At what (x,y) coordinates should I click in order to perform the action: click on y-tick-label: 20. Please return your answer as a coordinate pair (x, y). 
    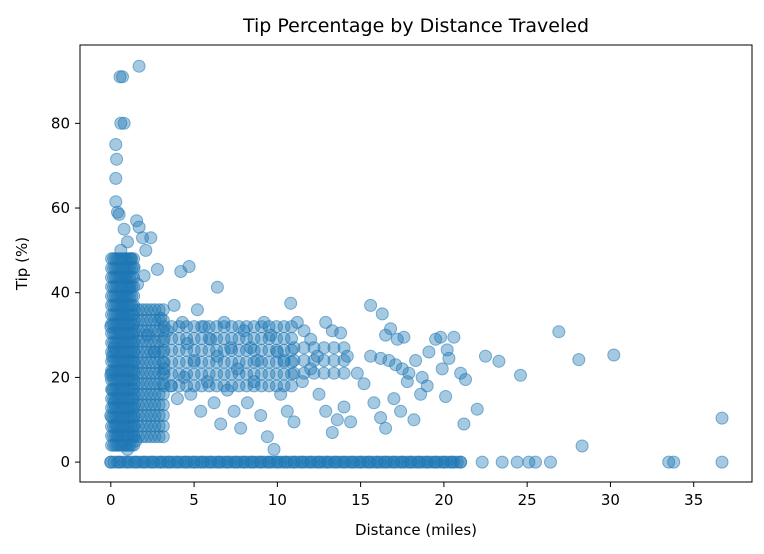
    Looking at the image, I should click on (60, 377).